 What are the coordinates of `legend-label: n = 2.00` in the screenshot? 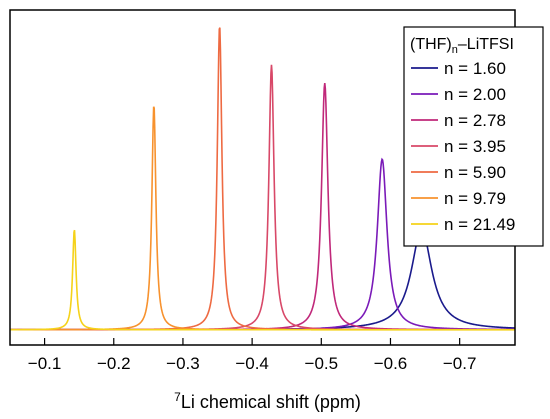 It's located at (475, 94).